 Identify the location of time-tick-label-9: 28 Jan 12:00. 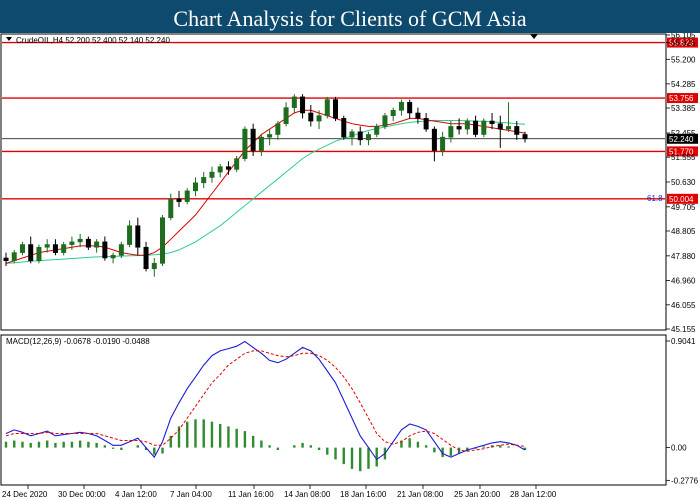
(533, 494).